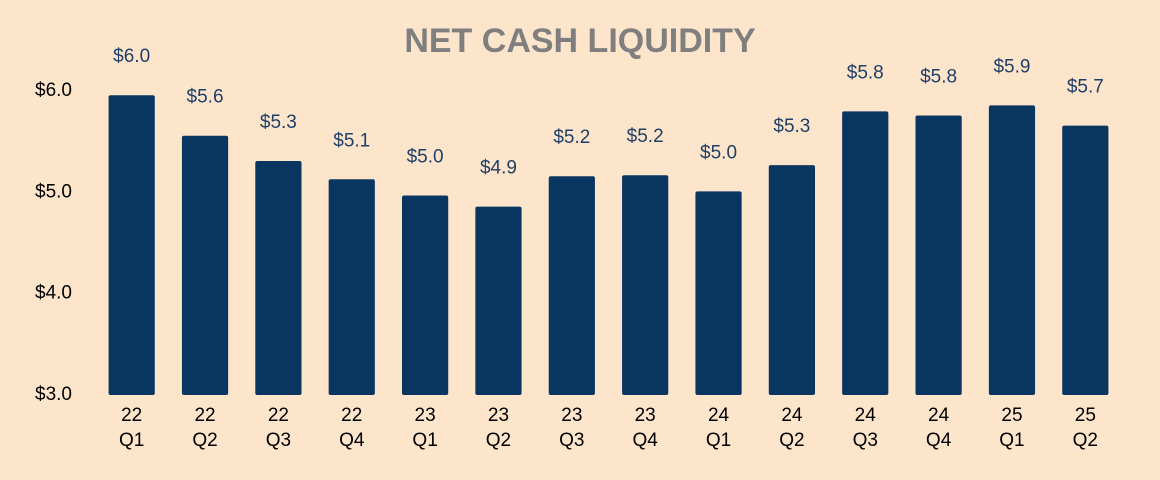 This screenshot has width=1160, height=480. I want to click on value-label: $4.9, so click(498, 168).